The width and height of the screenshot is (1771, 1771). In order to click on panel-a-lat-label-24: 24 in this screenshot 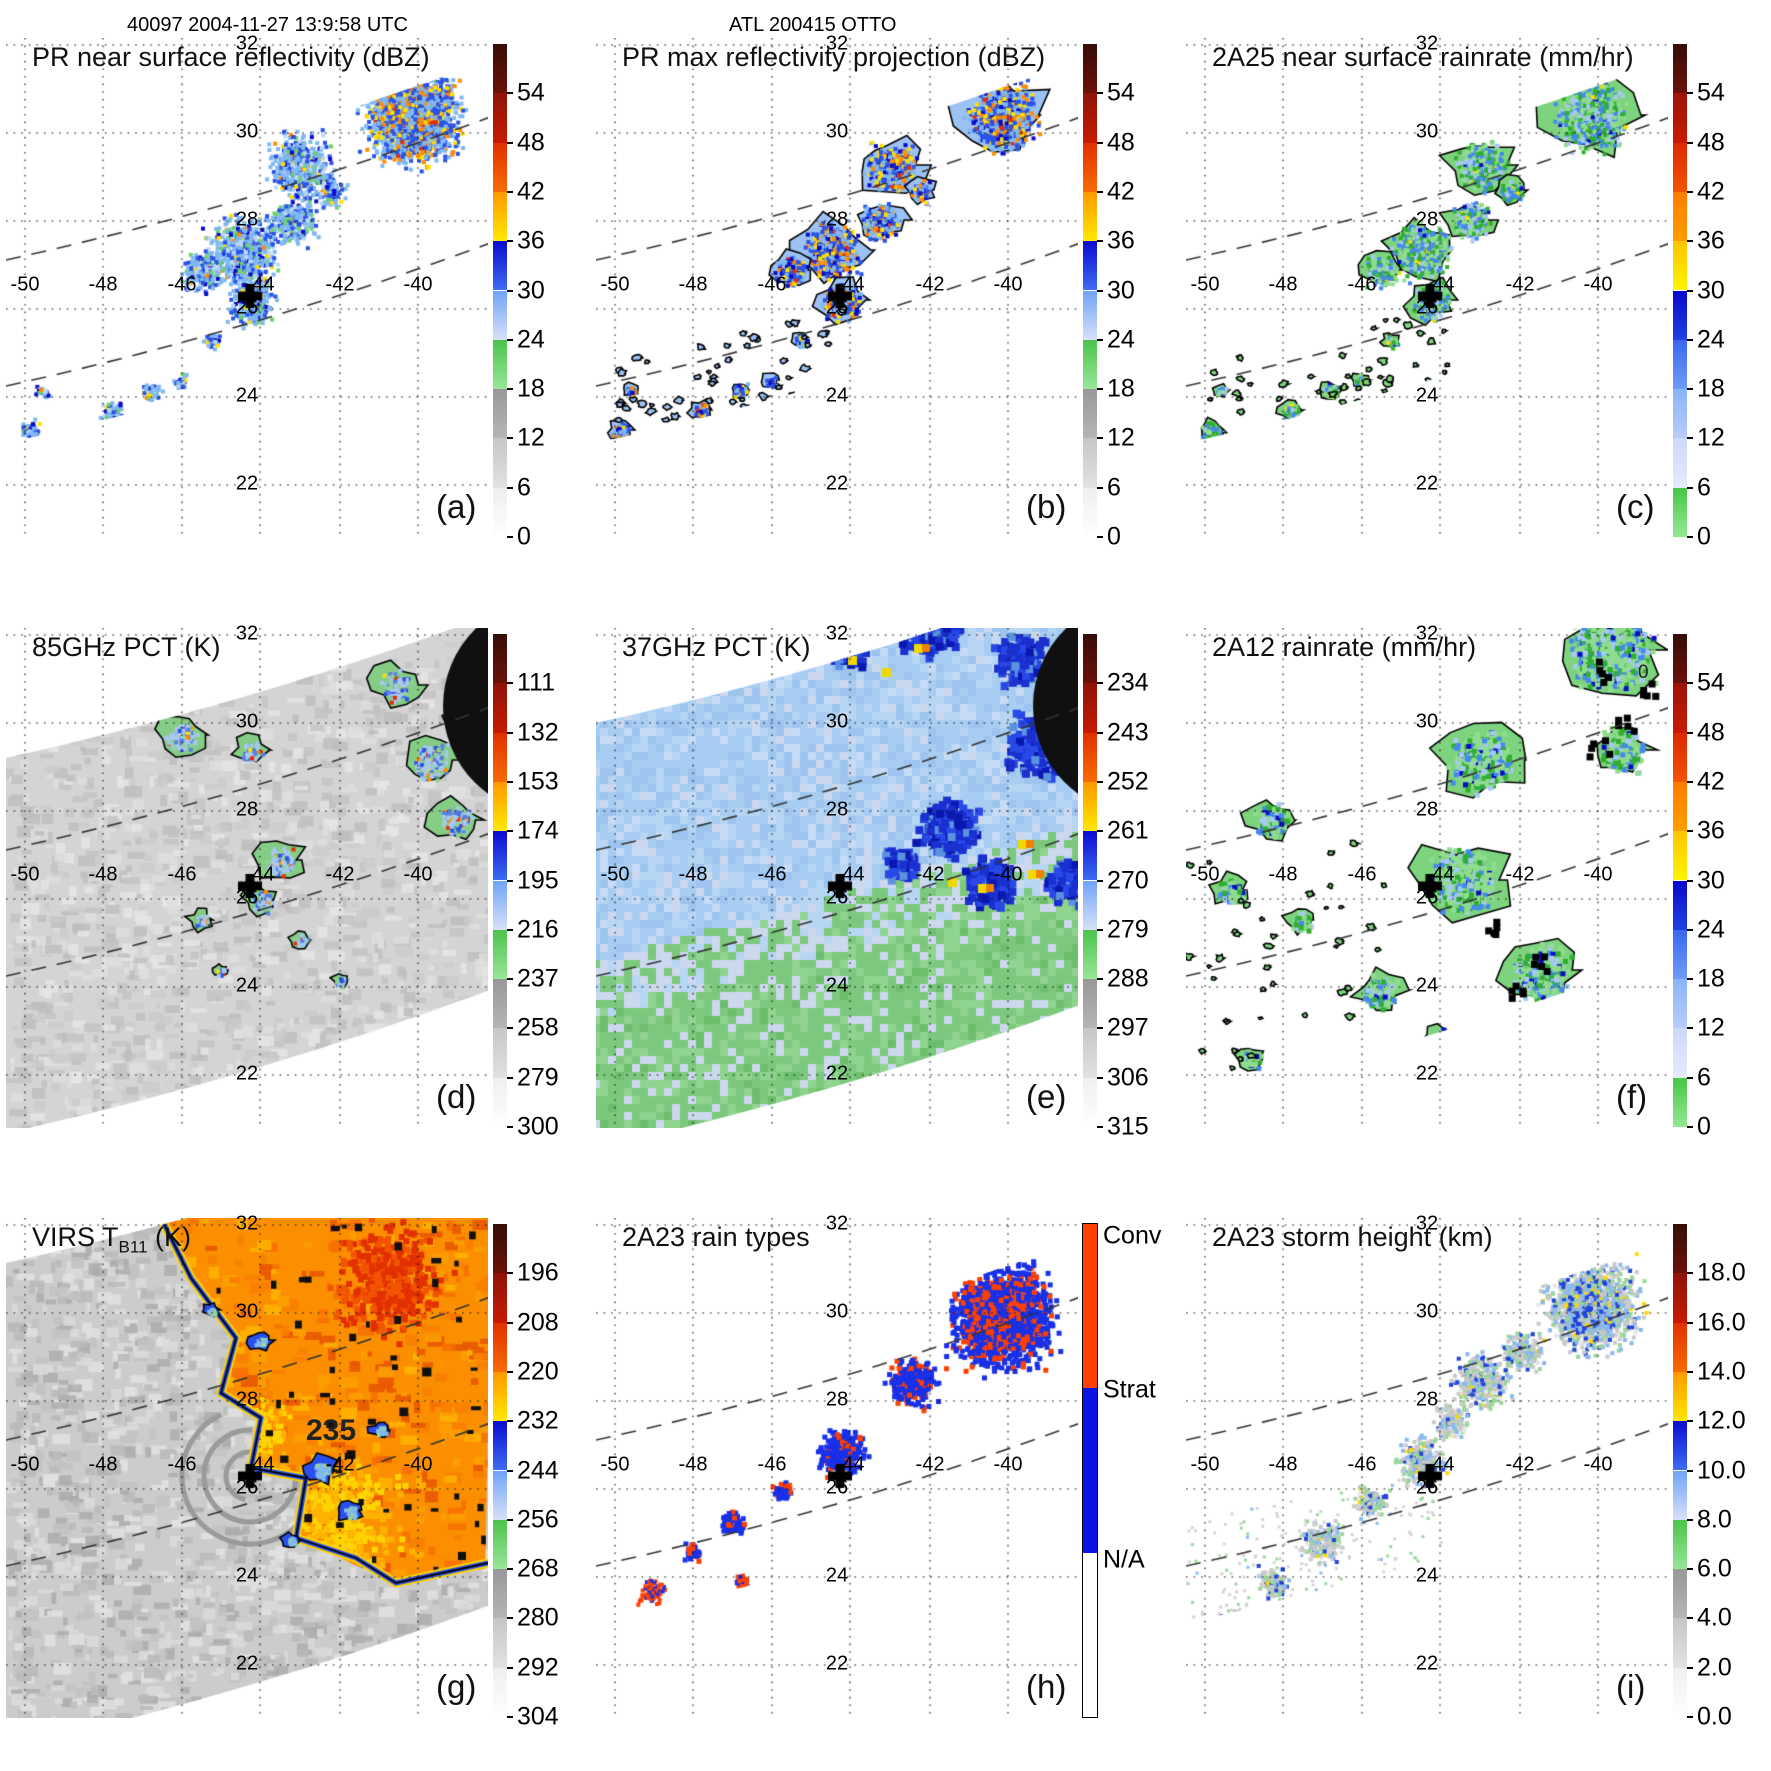, I will do `click(247, 395)`.